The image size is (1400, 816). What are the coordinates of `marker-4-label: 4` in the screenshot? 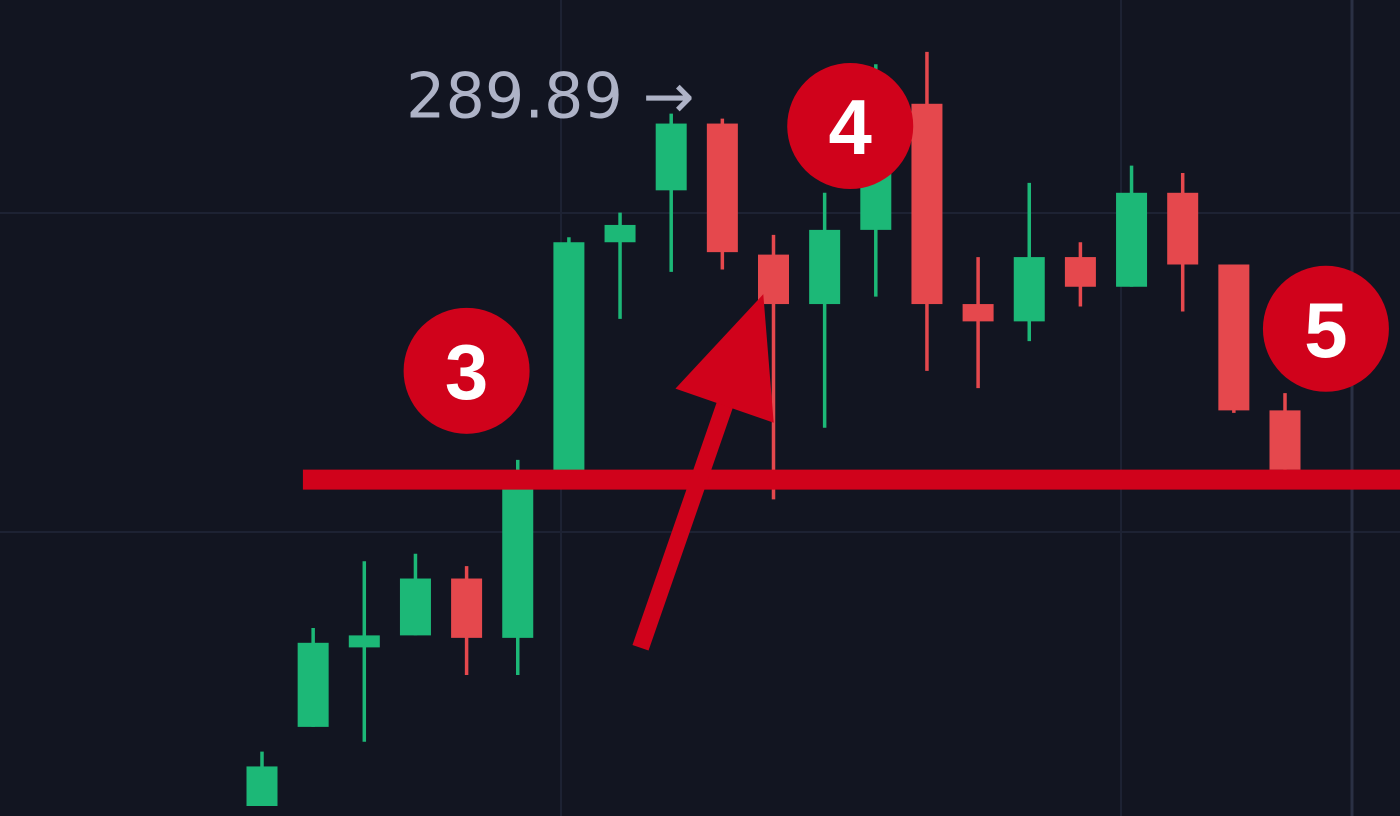 It's located at (850, 127).